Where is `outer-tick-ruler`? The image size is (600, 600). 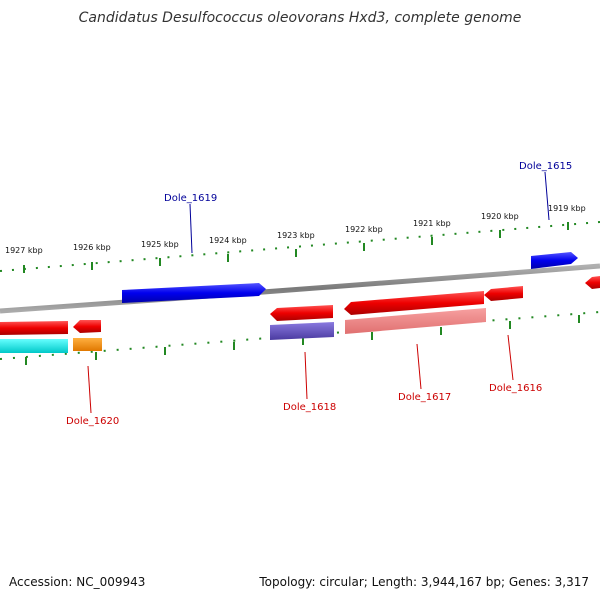
outer-tick-ruler is located at coordinates (300, 246).